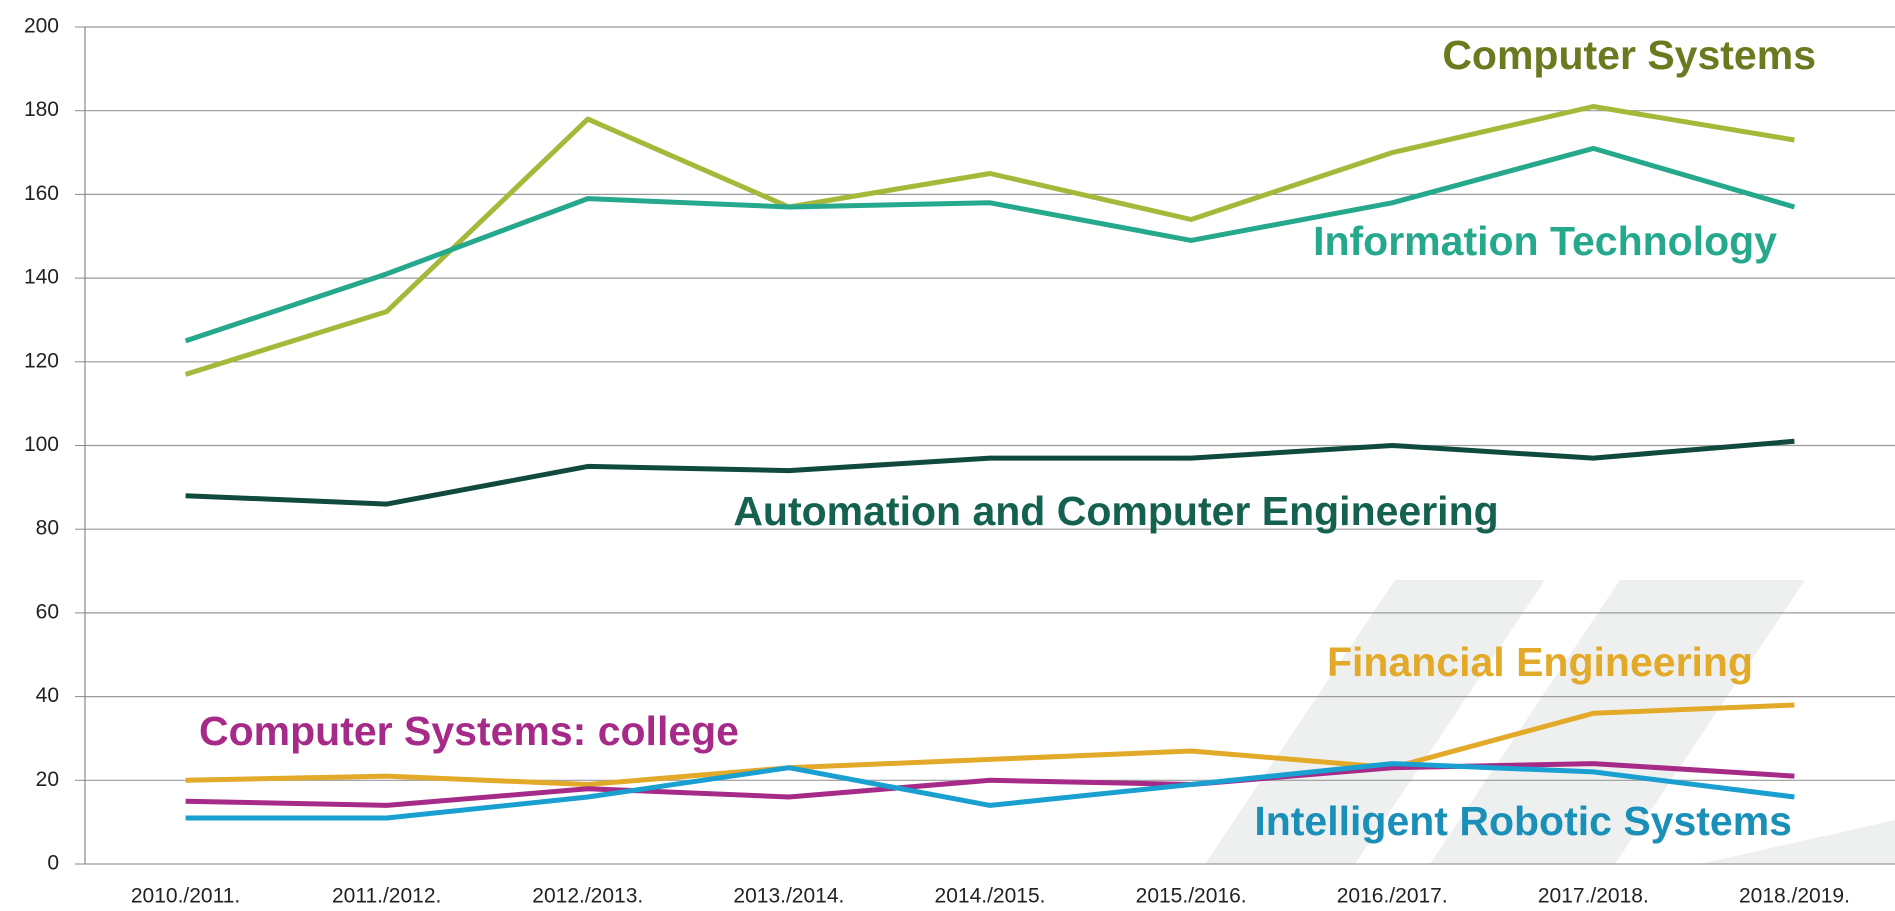 The width and height of the screenshot is (1895, 911). What do you see at coordinates (788, 896) in the screenshot?
I see `x-tick-label: 2013./2014.` at bounding box center [788, 896].